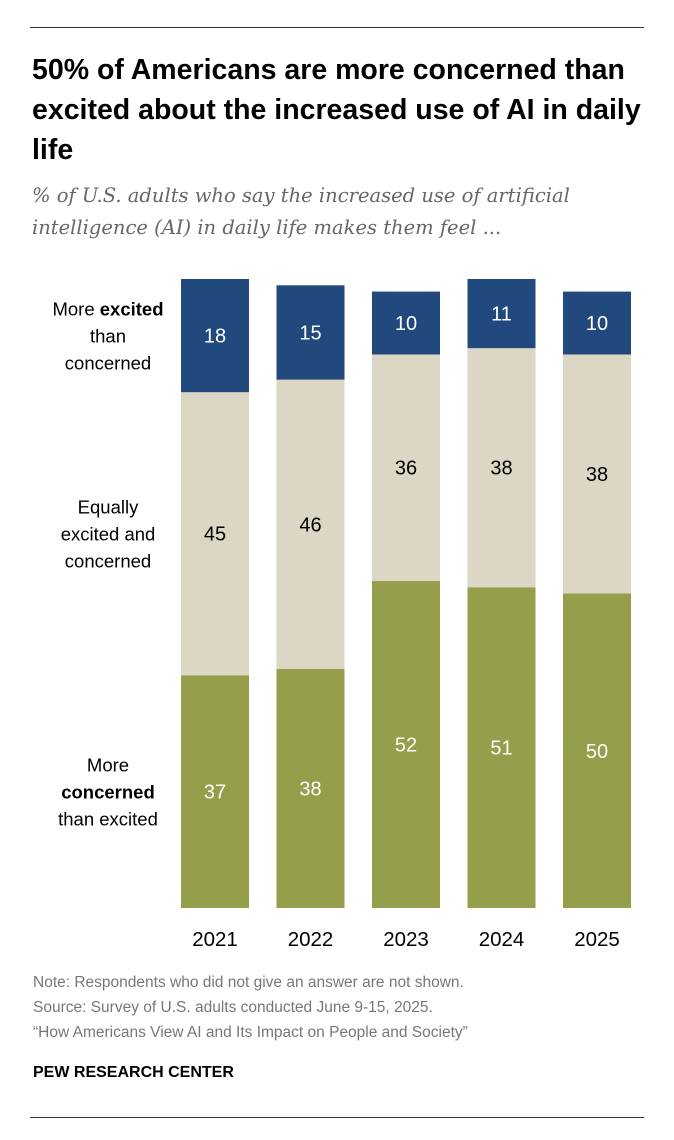  I want to click on data-label: 11, so click(501, 315).